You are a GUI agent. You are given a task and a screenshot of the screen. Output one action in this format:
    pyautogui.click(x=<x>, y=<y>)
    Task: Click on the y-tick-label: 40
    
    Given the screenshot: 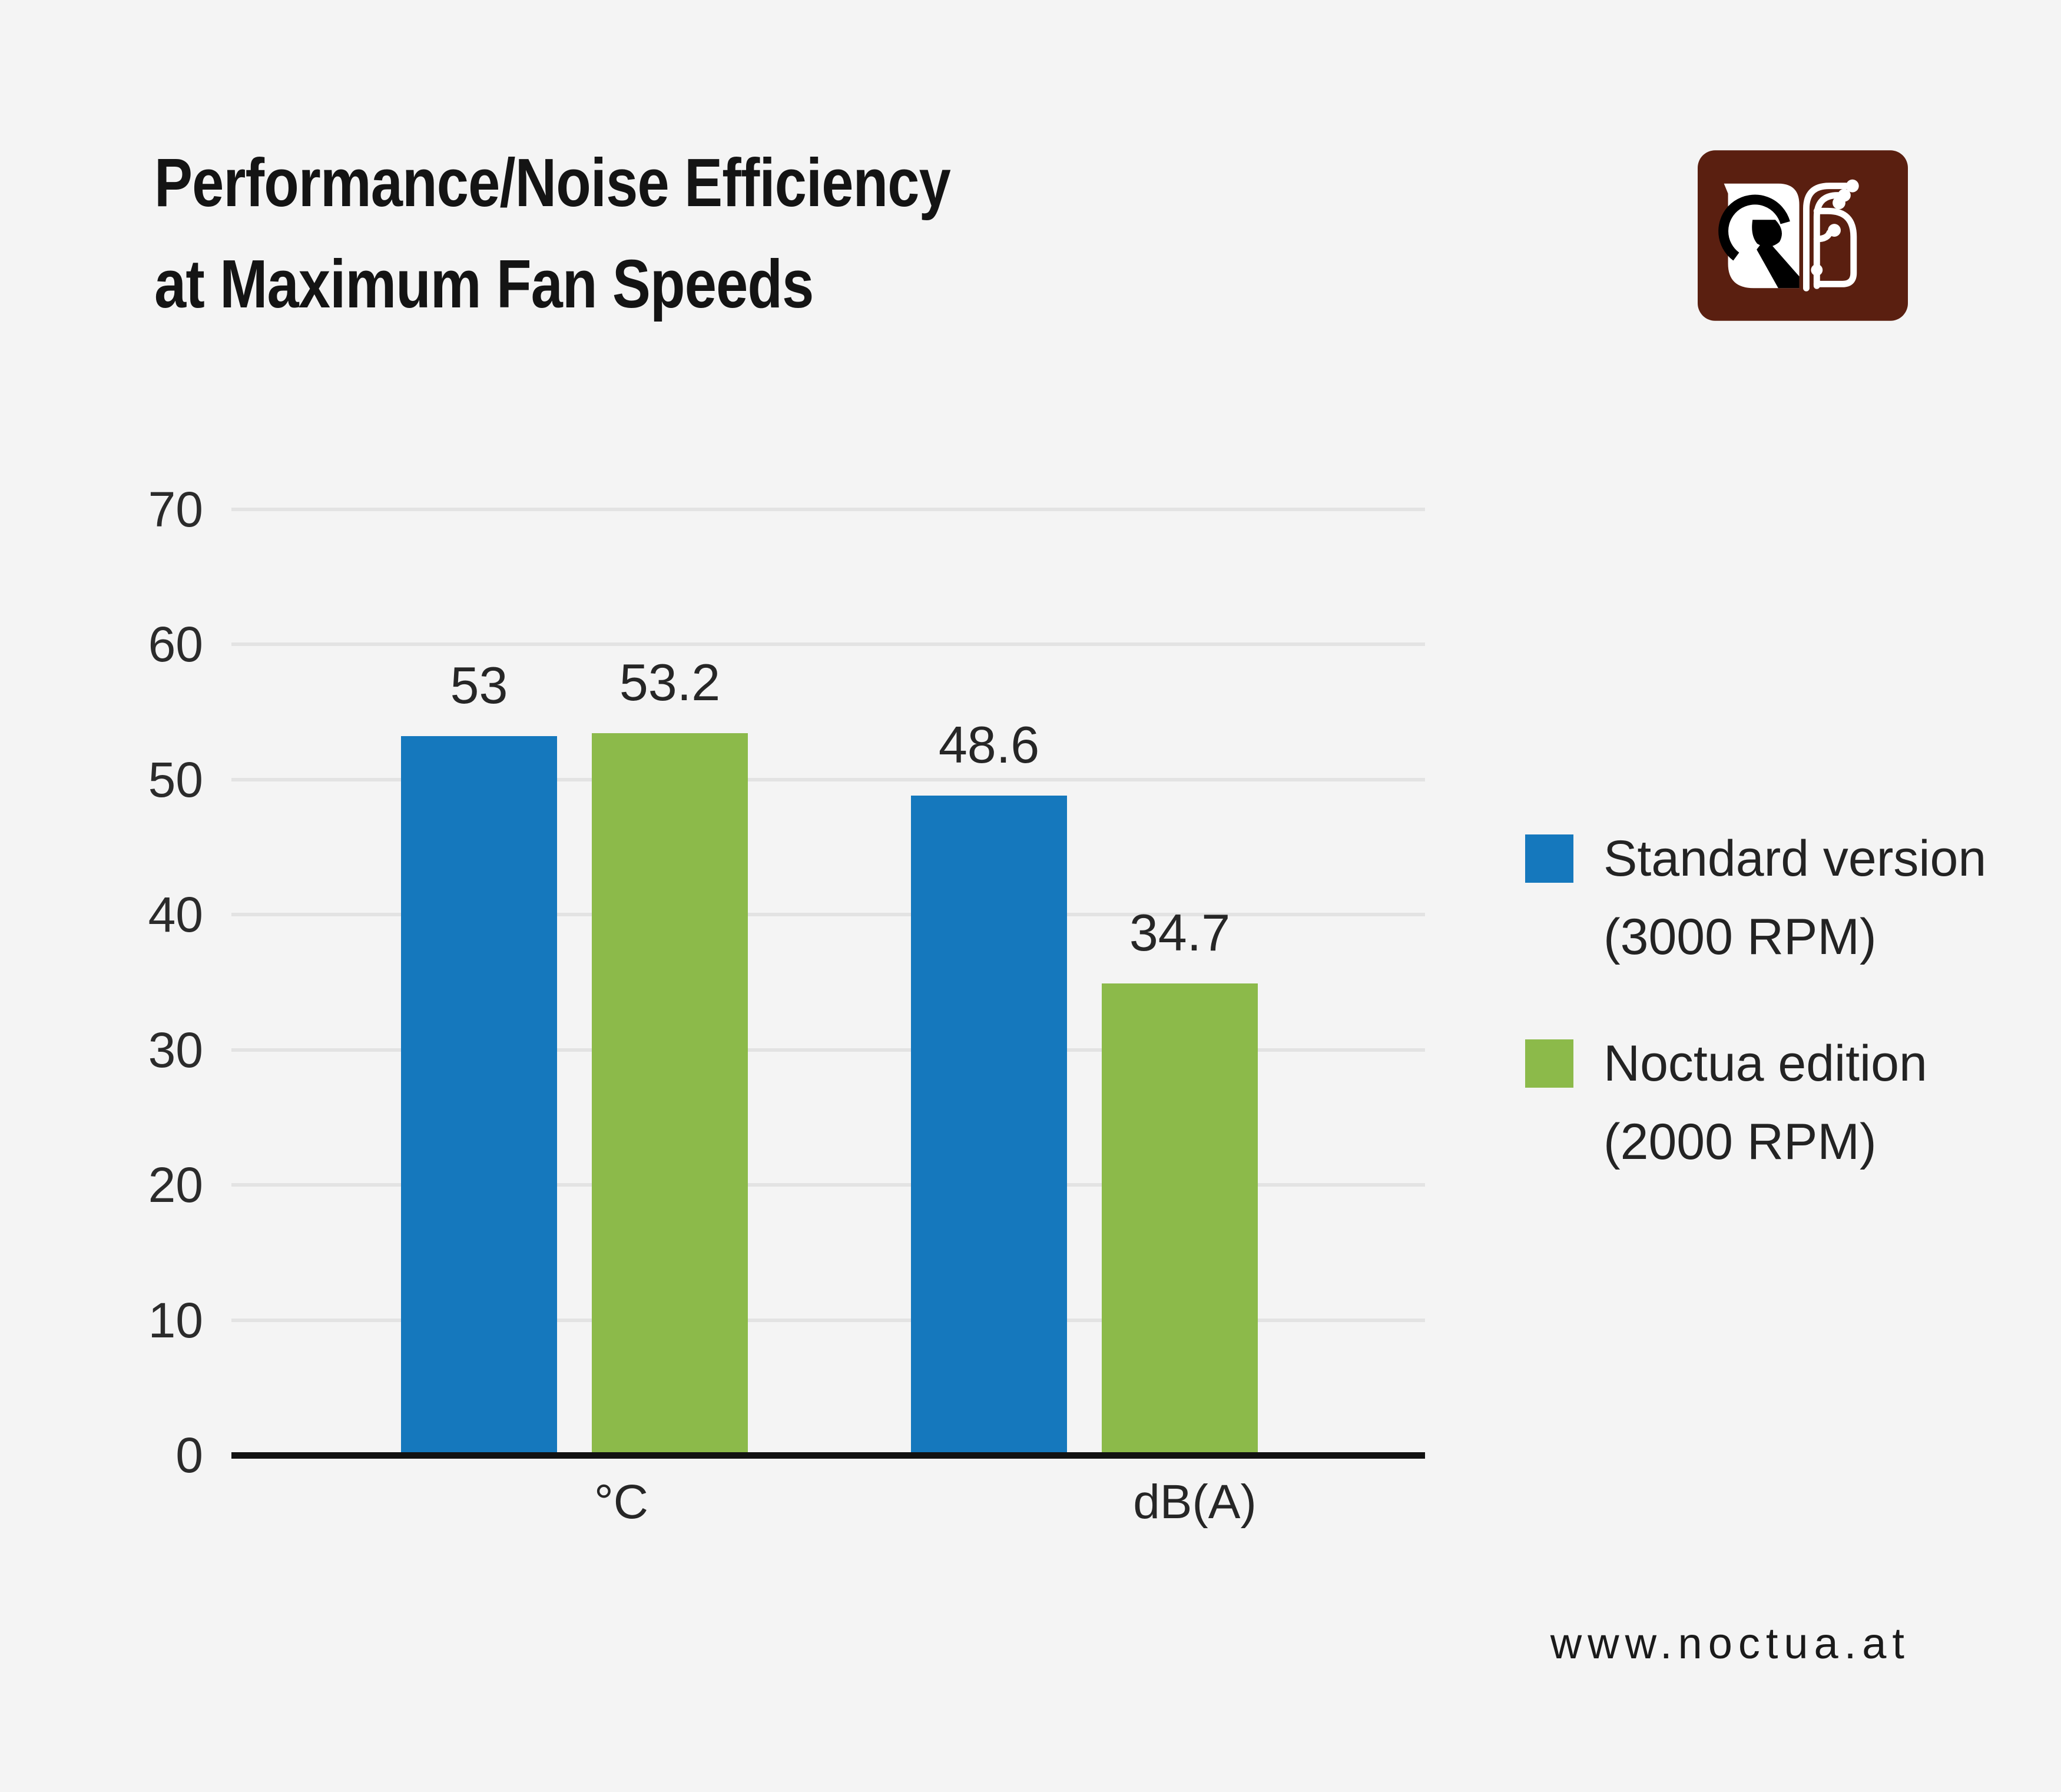 What is the action you would take?
    pyautogui.click(x=175, y=914)
    